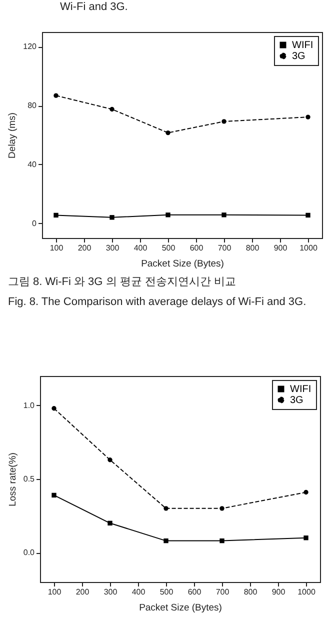 The width and height of the screenshot is (331, 621). I want to click on y-tick-label: 120, so click(30, 47).